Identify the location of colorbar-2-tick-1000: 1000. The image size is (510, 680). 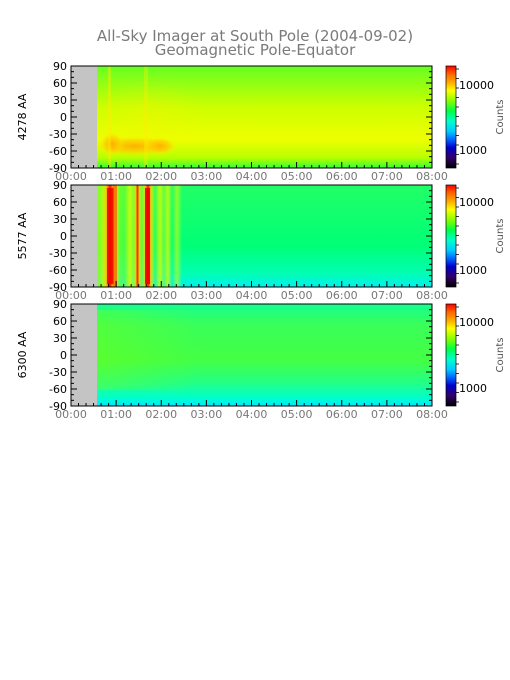
(473, 270).